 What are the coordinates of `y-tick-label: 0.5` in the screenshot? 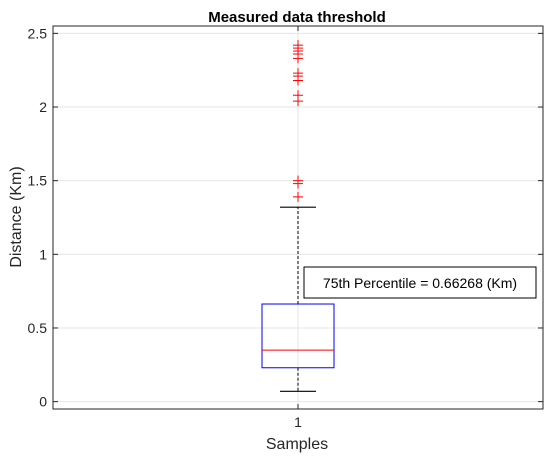 It's located at (38, 328).